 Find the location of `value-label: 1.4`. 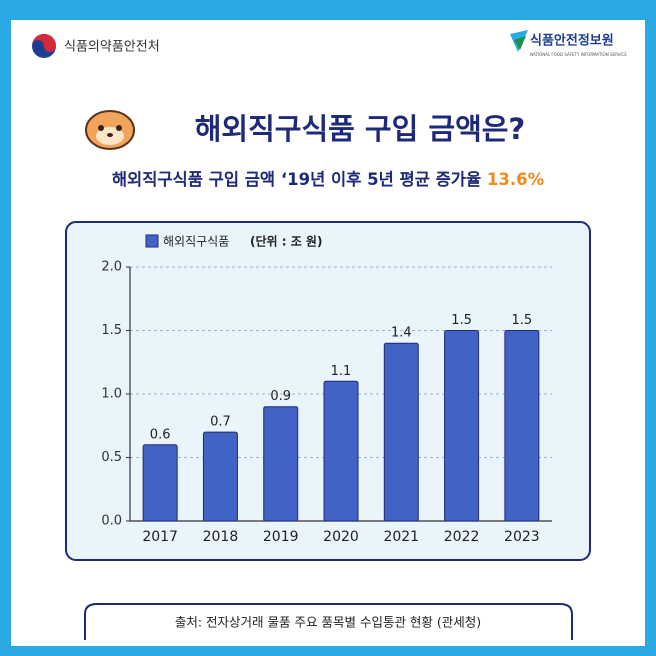

value-label: 1.4 is located at coordinates (401, 333).